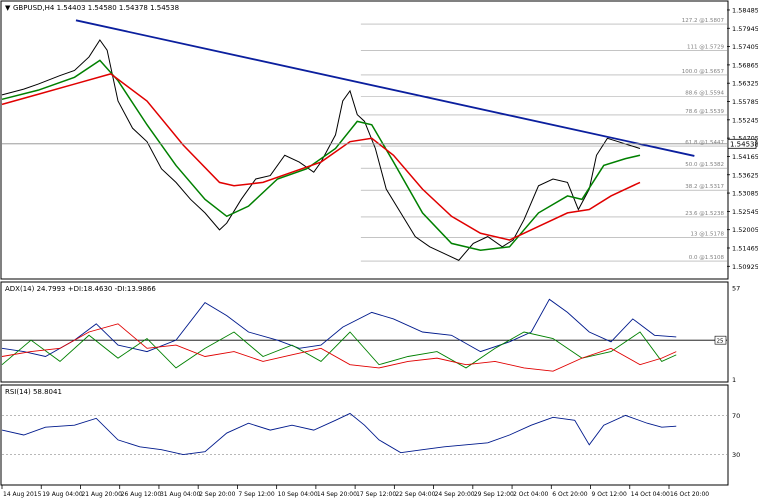  I want to click on x-tick-label: 7 Sep 12:00, so click(256, 494).